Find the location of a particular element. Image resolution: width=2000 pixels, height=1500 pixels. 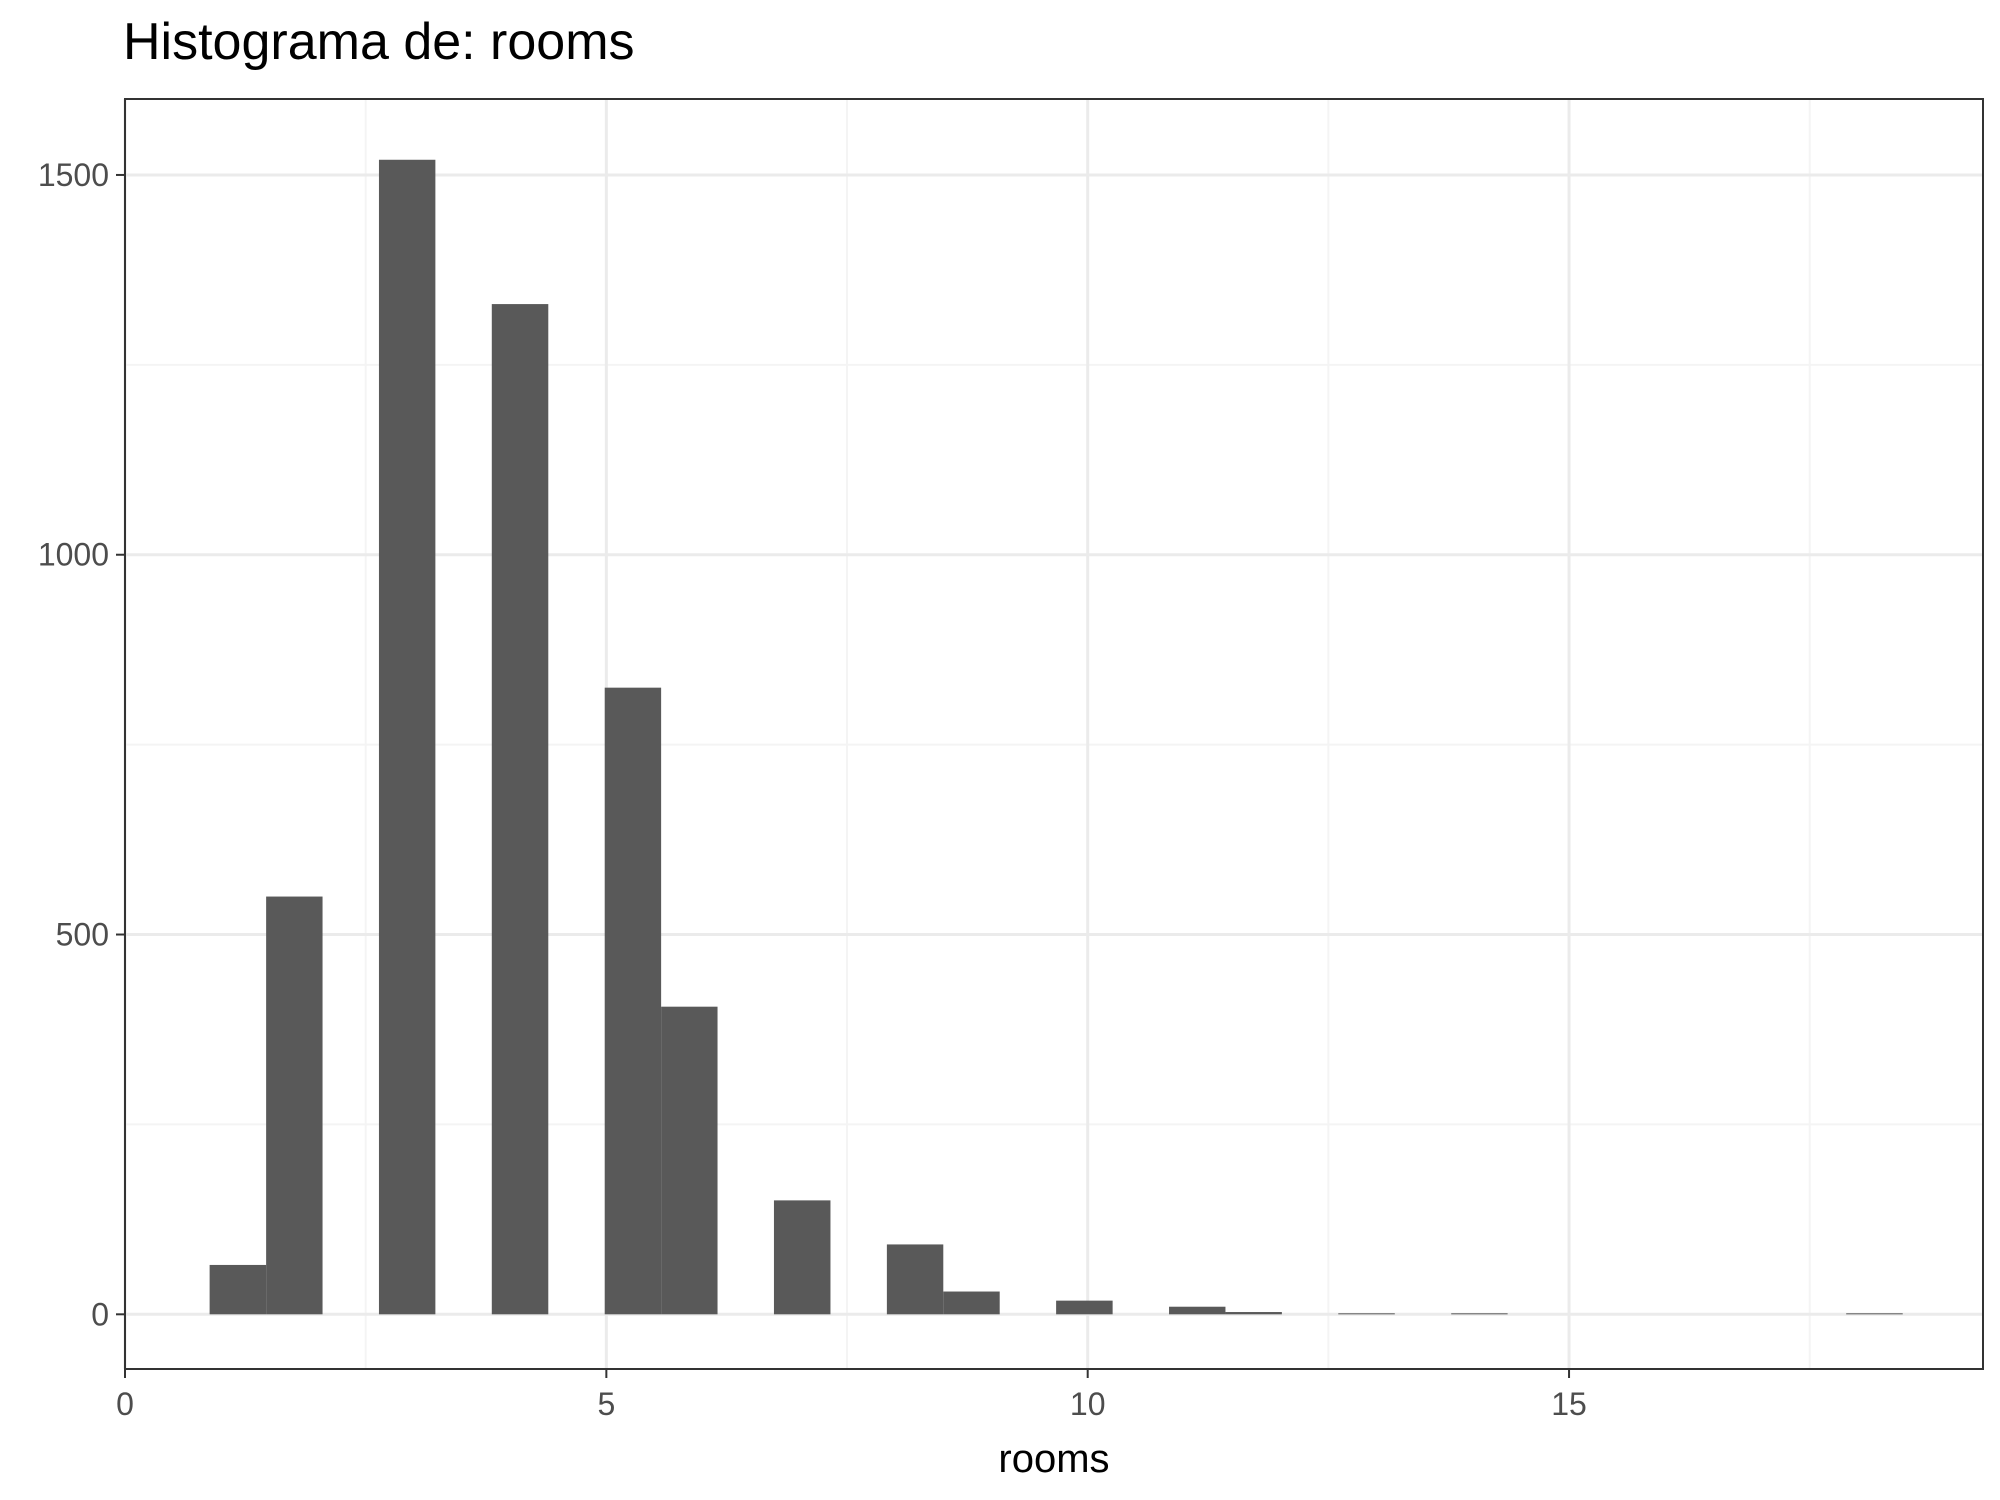

x-tick-label: 0 is located at coordinates (125, 1404).